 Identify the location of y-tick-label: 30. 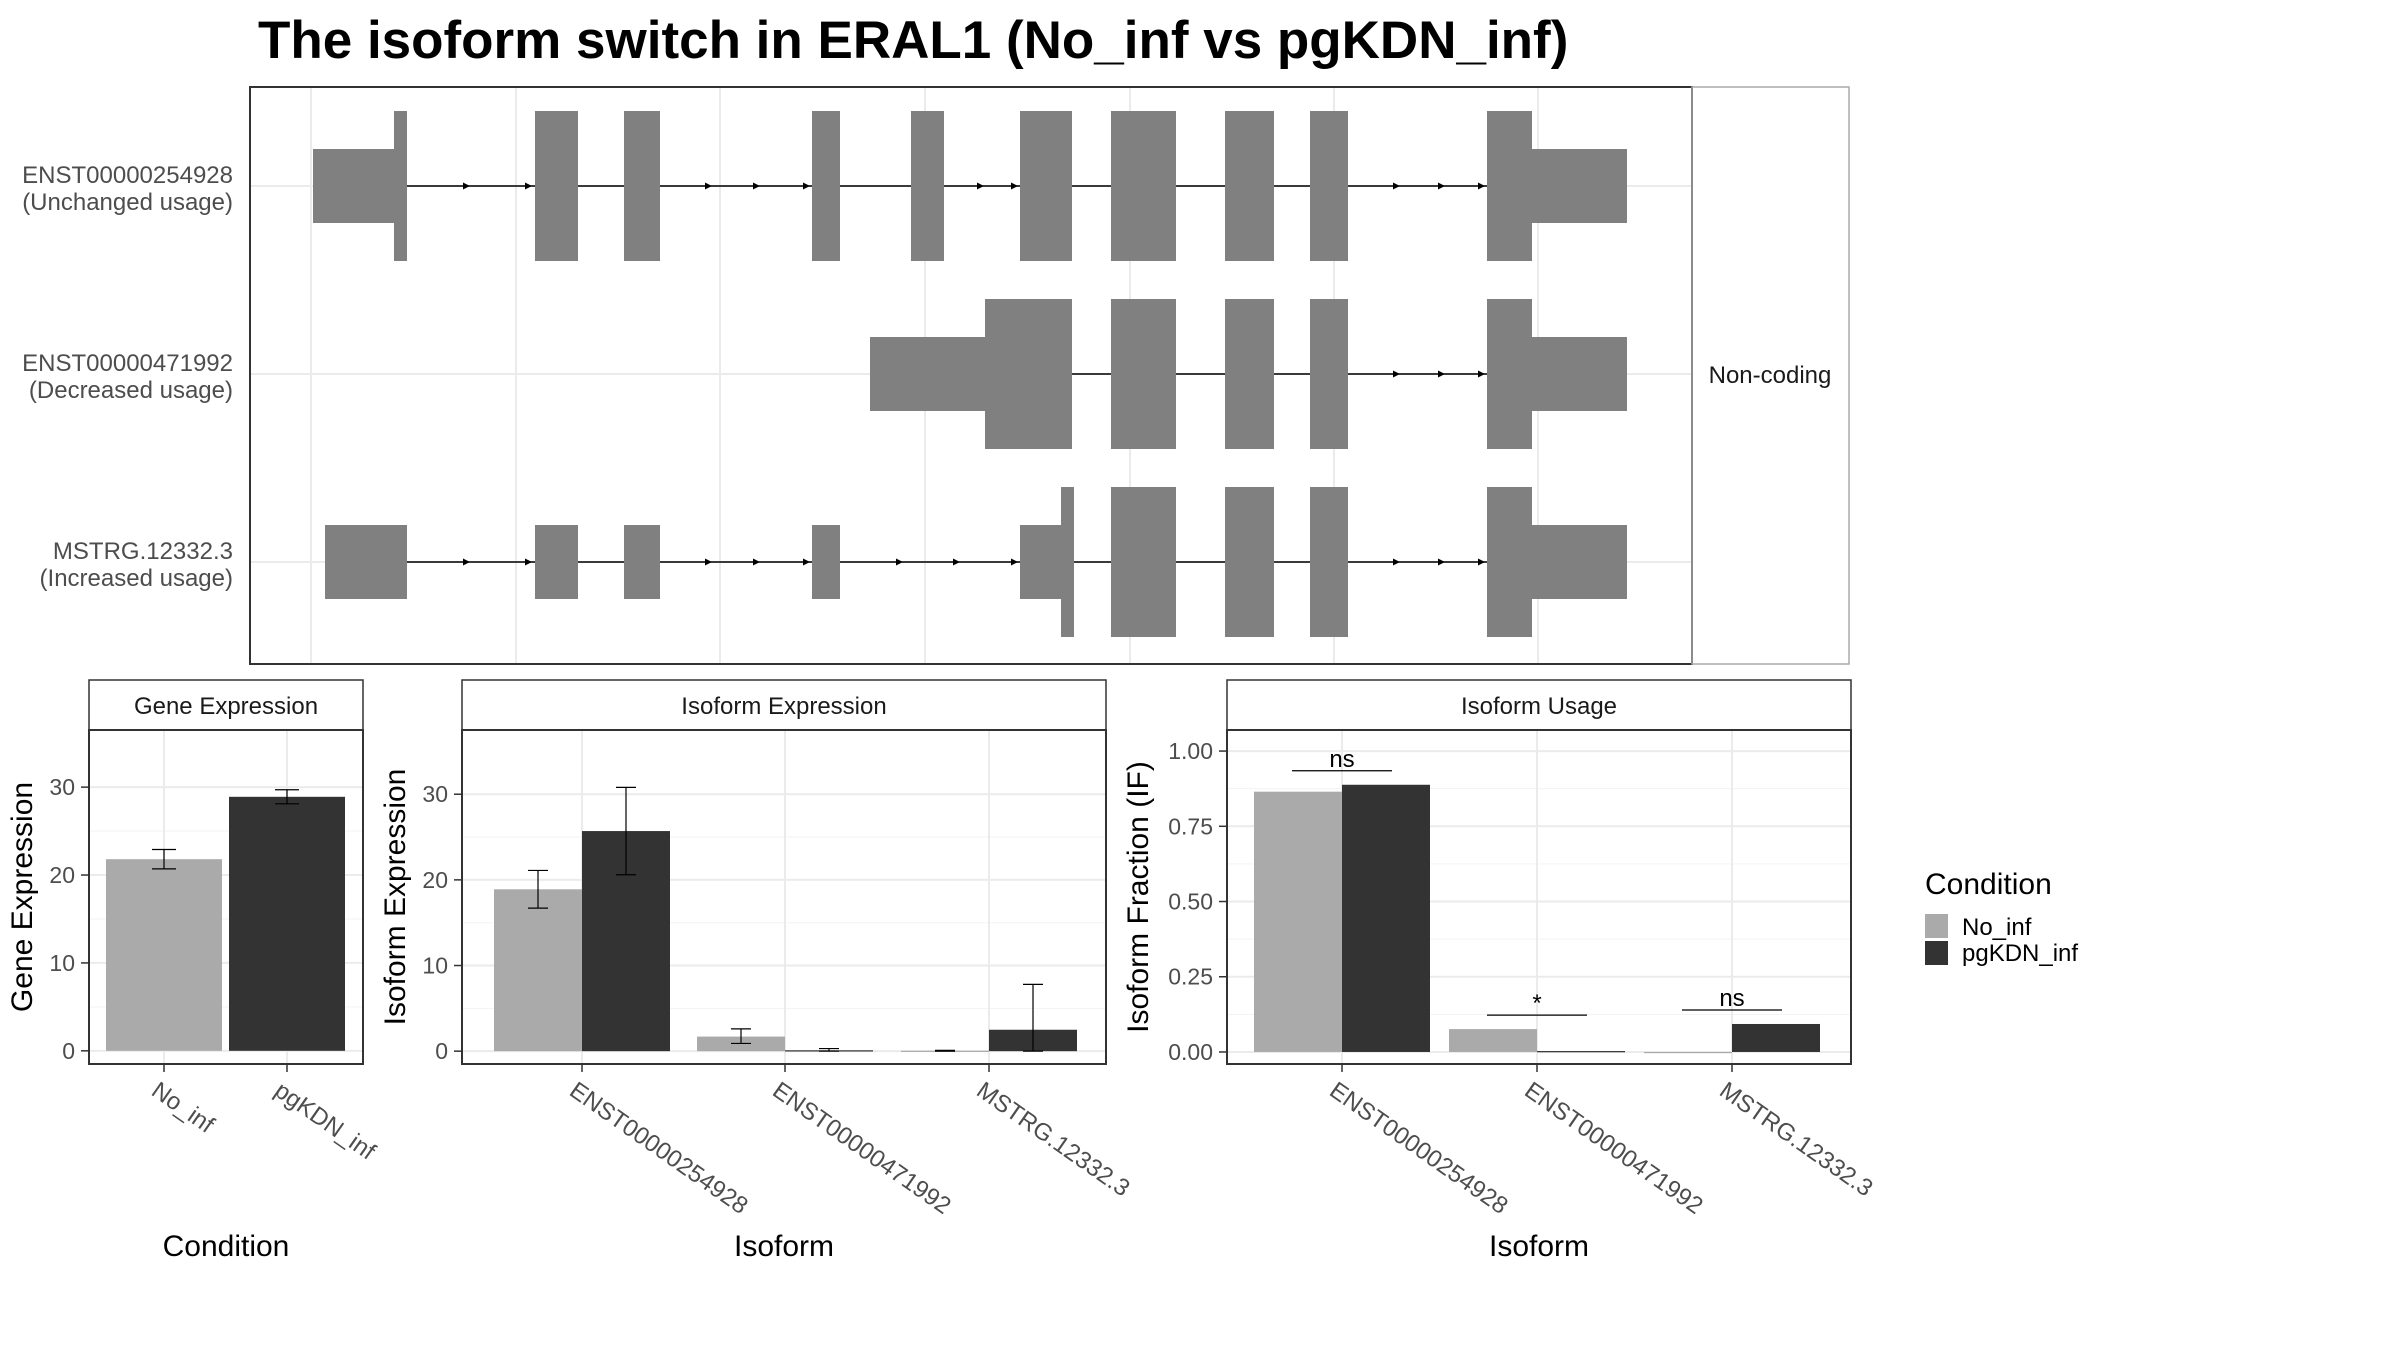
(62, 787).